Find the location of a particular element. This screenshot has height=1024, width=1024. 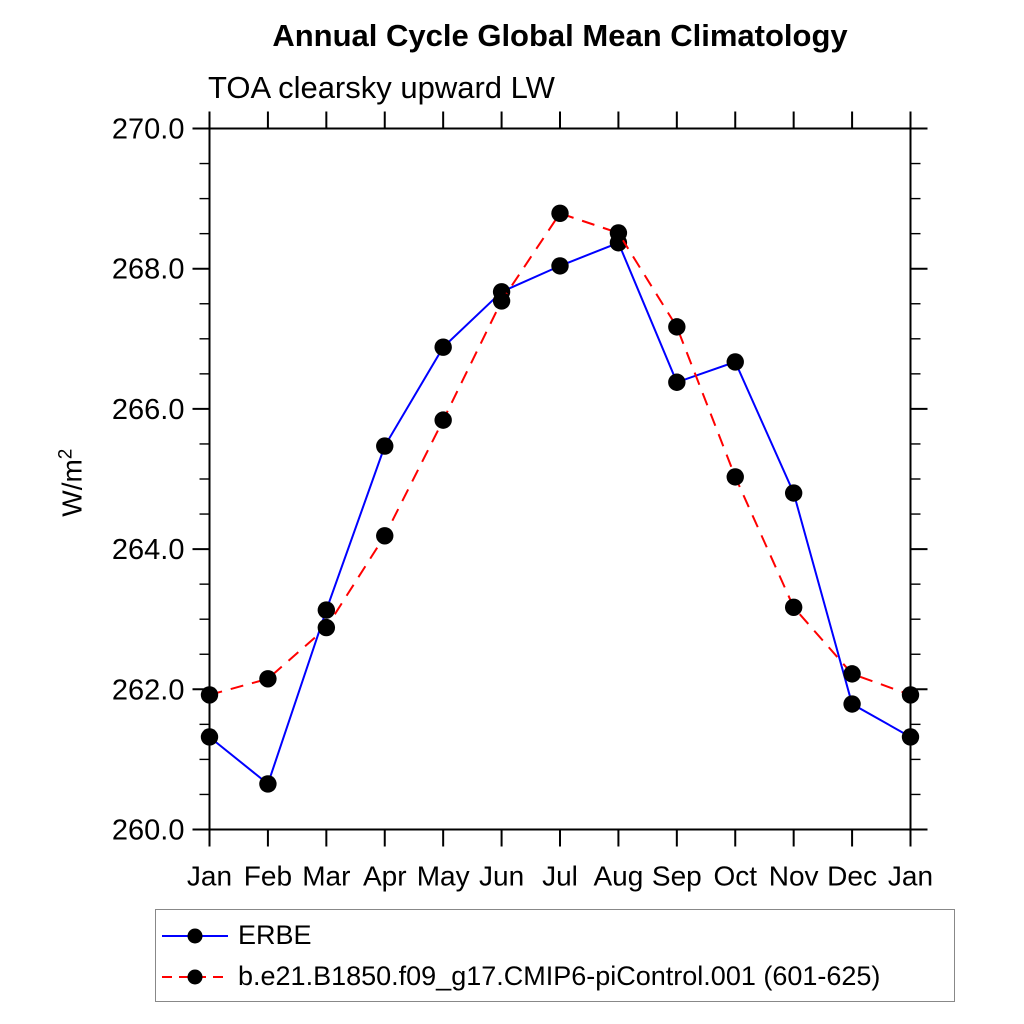

legend-swatch-solid-line is located at coordinates (195, 935).